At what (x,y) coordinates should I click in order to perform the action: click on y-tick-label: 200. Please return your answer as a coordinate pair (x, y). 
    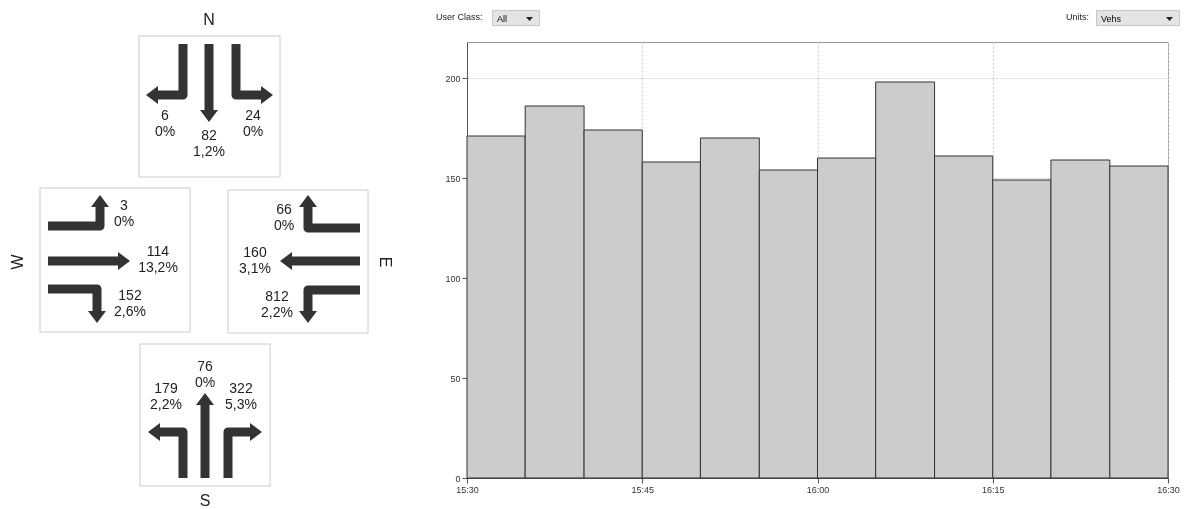
    Looking at the image, I should click on (453, 78).